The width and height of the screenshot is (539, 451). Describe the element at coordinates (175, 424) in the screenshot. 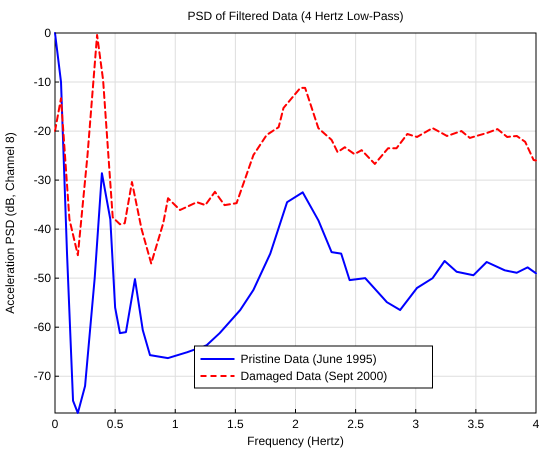

I see `x-tick-label: 1` at that location.